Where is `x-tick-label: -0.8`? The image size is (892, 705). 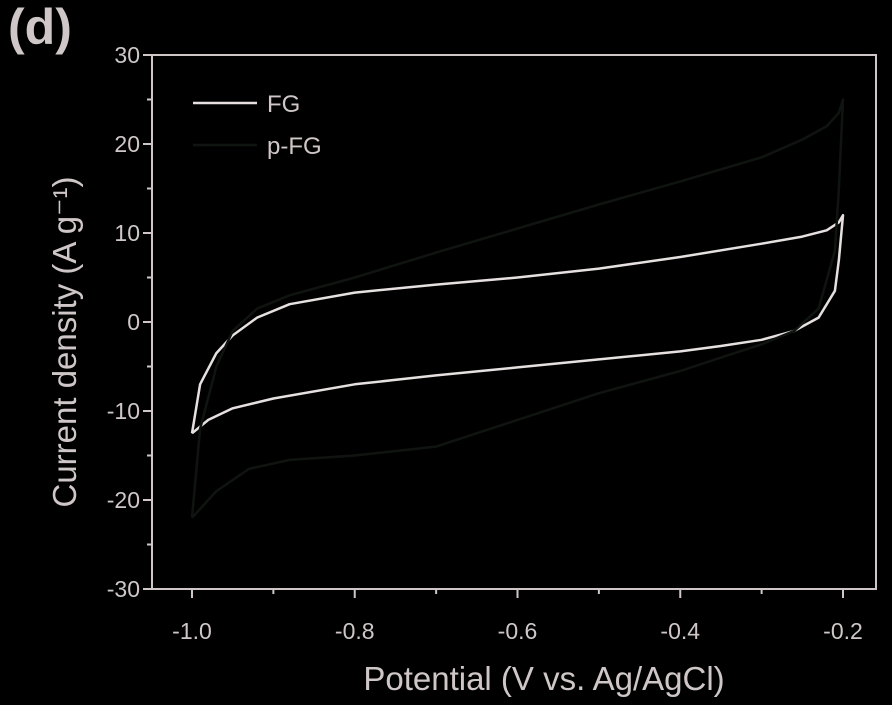 x-tick-label: -0.8 is located at coordinates (355, 631).